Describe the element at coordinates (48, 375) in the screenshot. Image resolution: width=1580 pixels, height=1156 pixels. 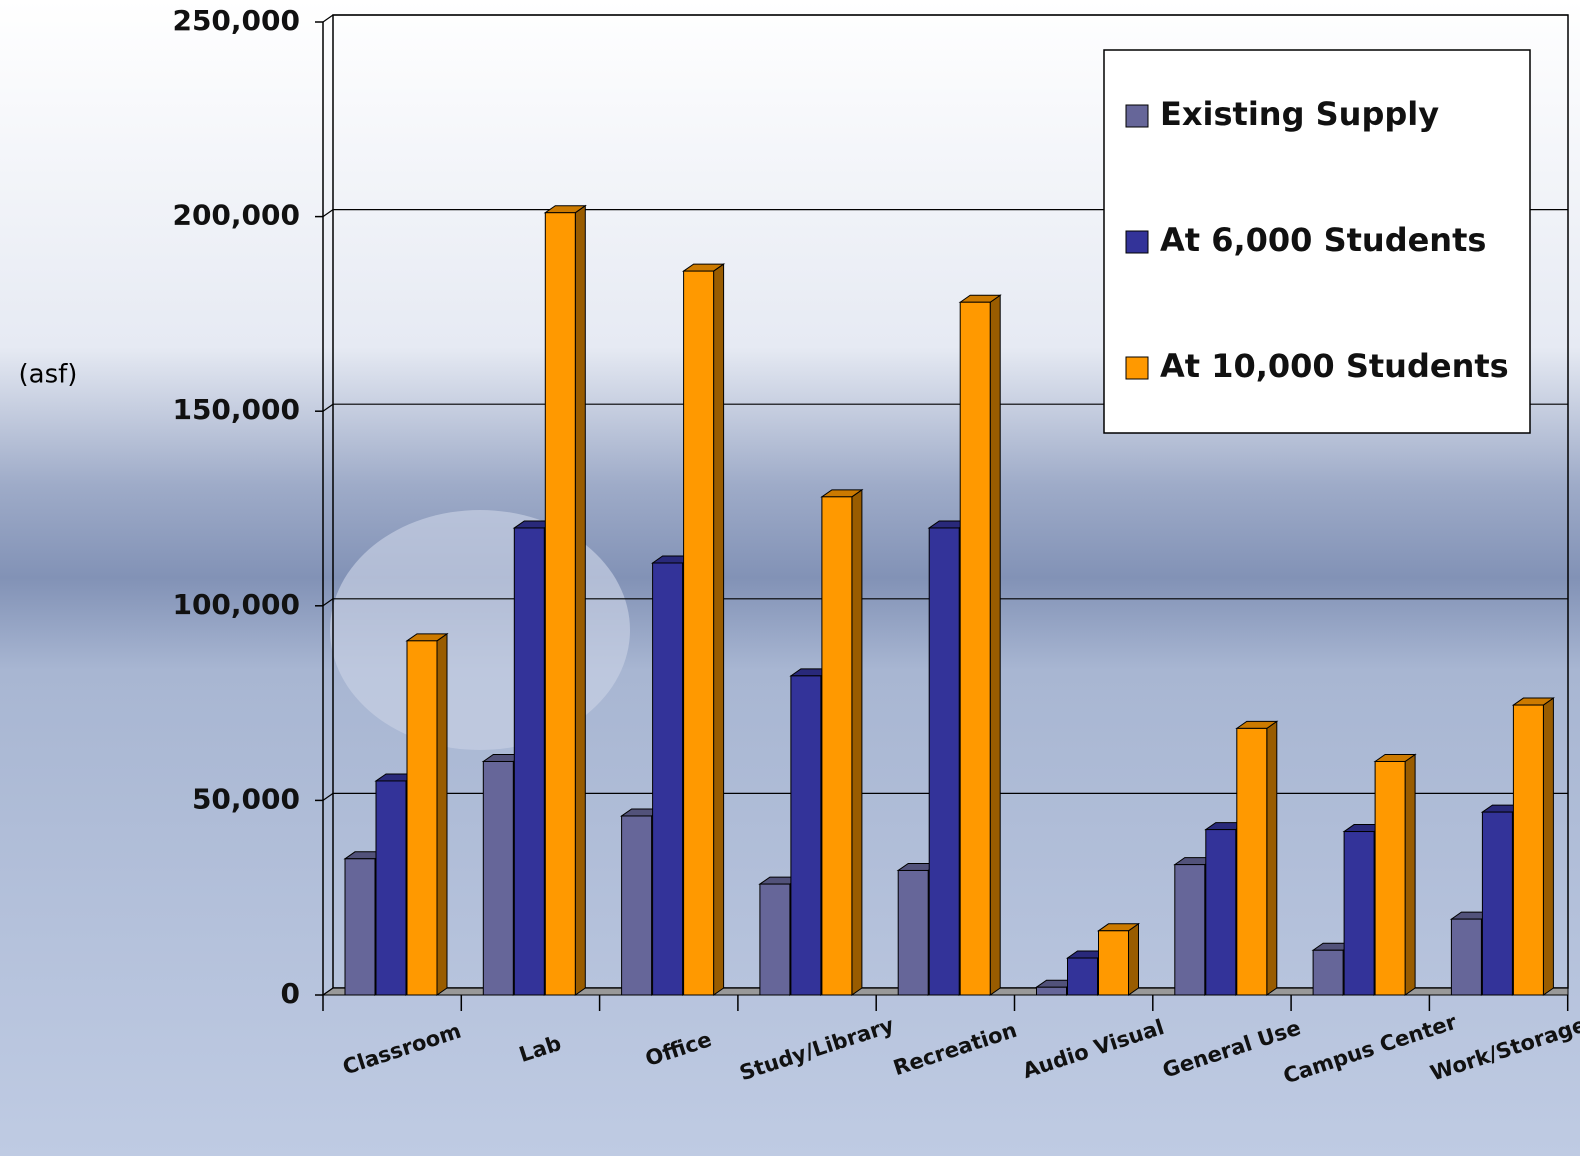
I see `y-axis-label: (asf)` at that location.